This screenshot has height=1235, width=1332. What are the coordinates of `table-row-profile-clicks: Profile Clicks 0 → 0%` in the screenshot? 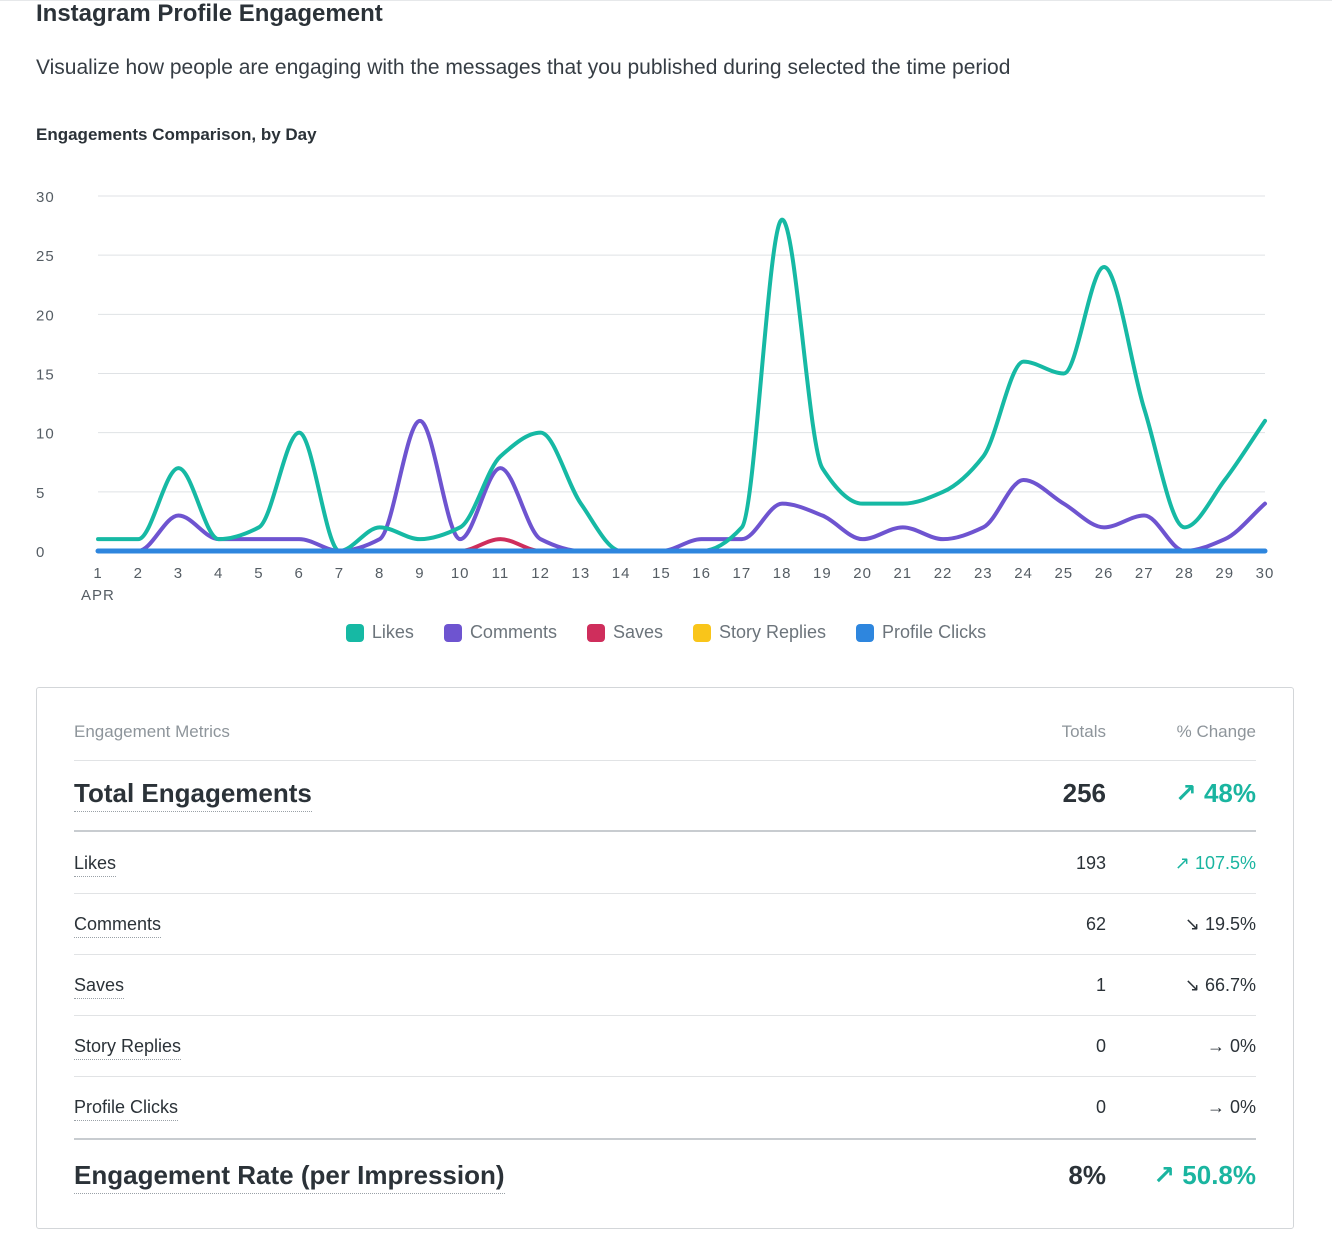 It's located at (665, 1106).